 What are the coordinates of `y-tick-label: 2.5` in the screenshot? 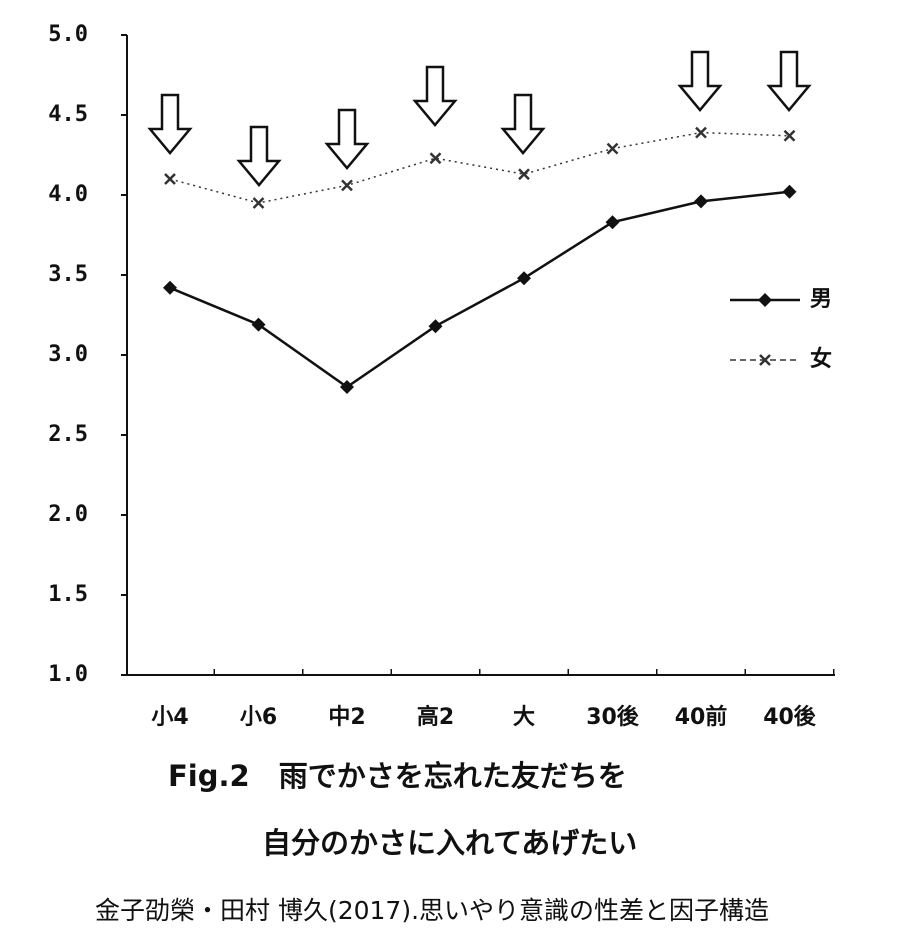 It's located at (68, 434).